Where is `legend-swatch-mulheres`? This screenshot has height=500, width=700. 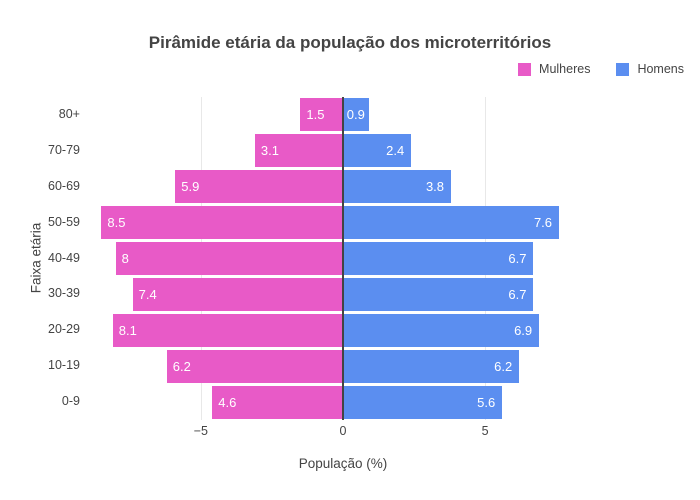
legend-swatch-mulheres is located at coordinates (525, 69).